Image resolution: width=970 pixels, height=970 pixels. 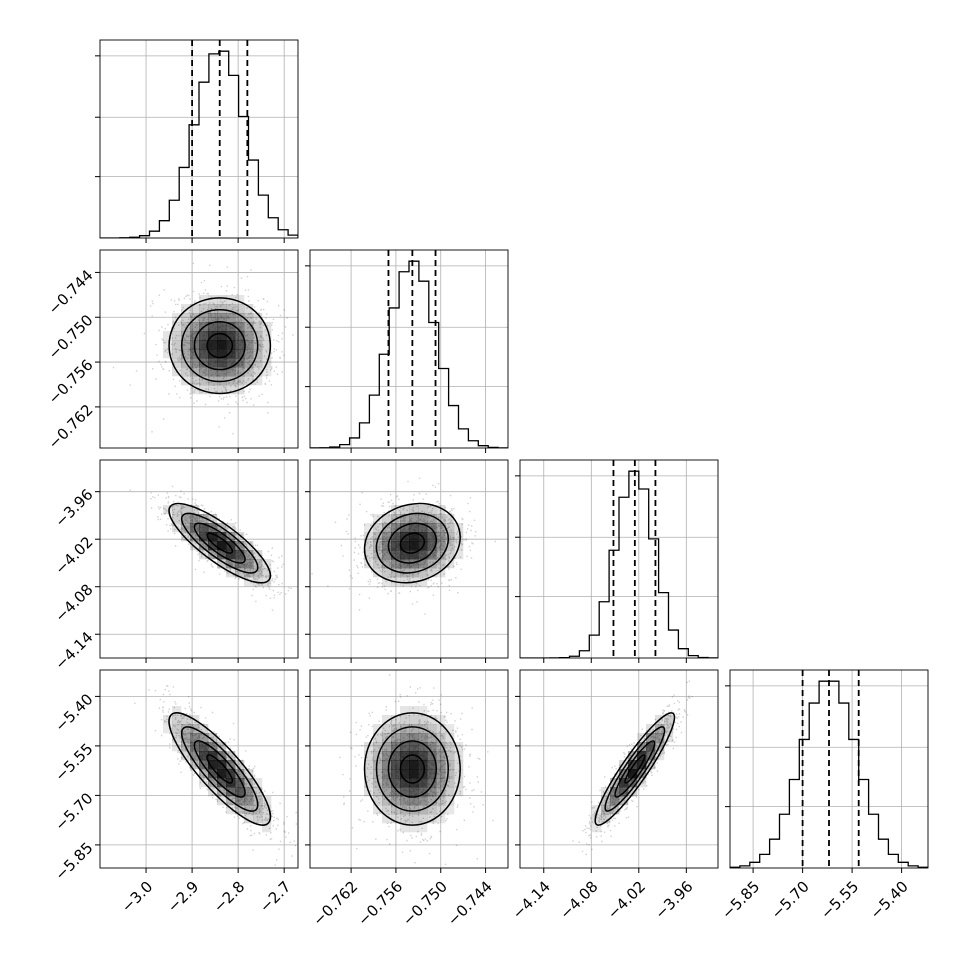 What do you see at coordinates (409, 354) in the screenshot?
I see `histogram-line` at bounding box center [409, 354].